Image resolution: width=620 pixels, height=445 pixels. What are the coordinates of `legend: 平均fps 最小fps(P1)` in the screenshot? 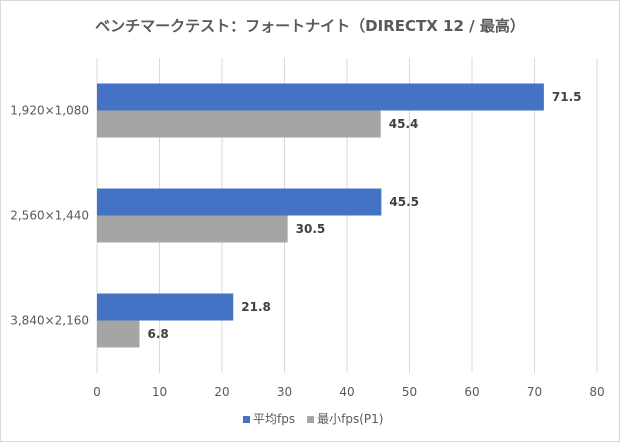 It's located at (313, 419).